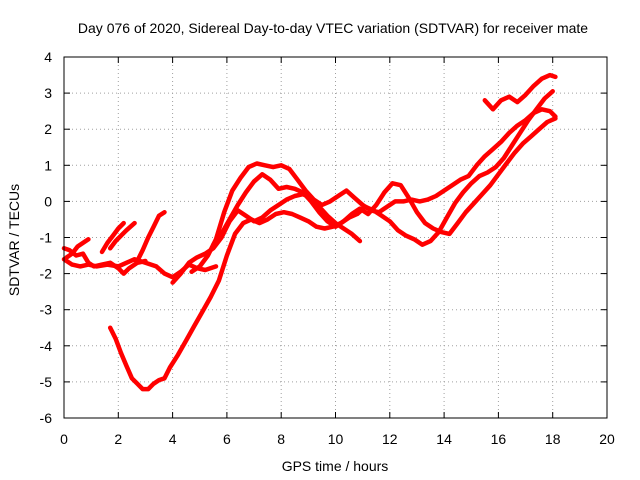 This screenshot has height=480, width=640. I want to click on y-tick-label: -3, so click(46, 310).